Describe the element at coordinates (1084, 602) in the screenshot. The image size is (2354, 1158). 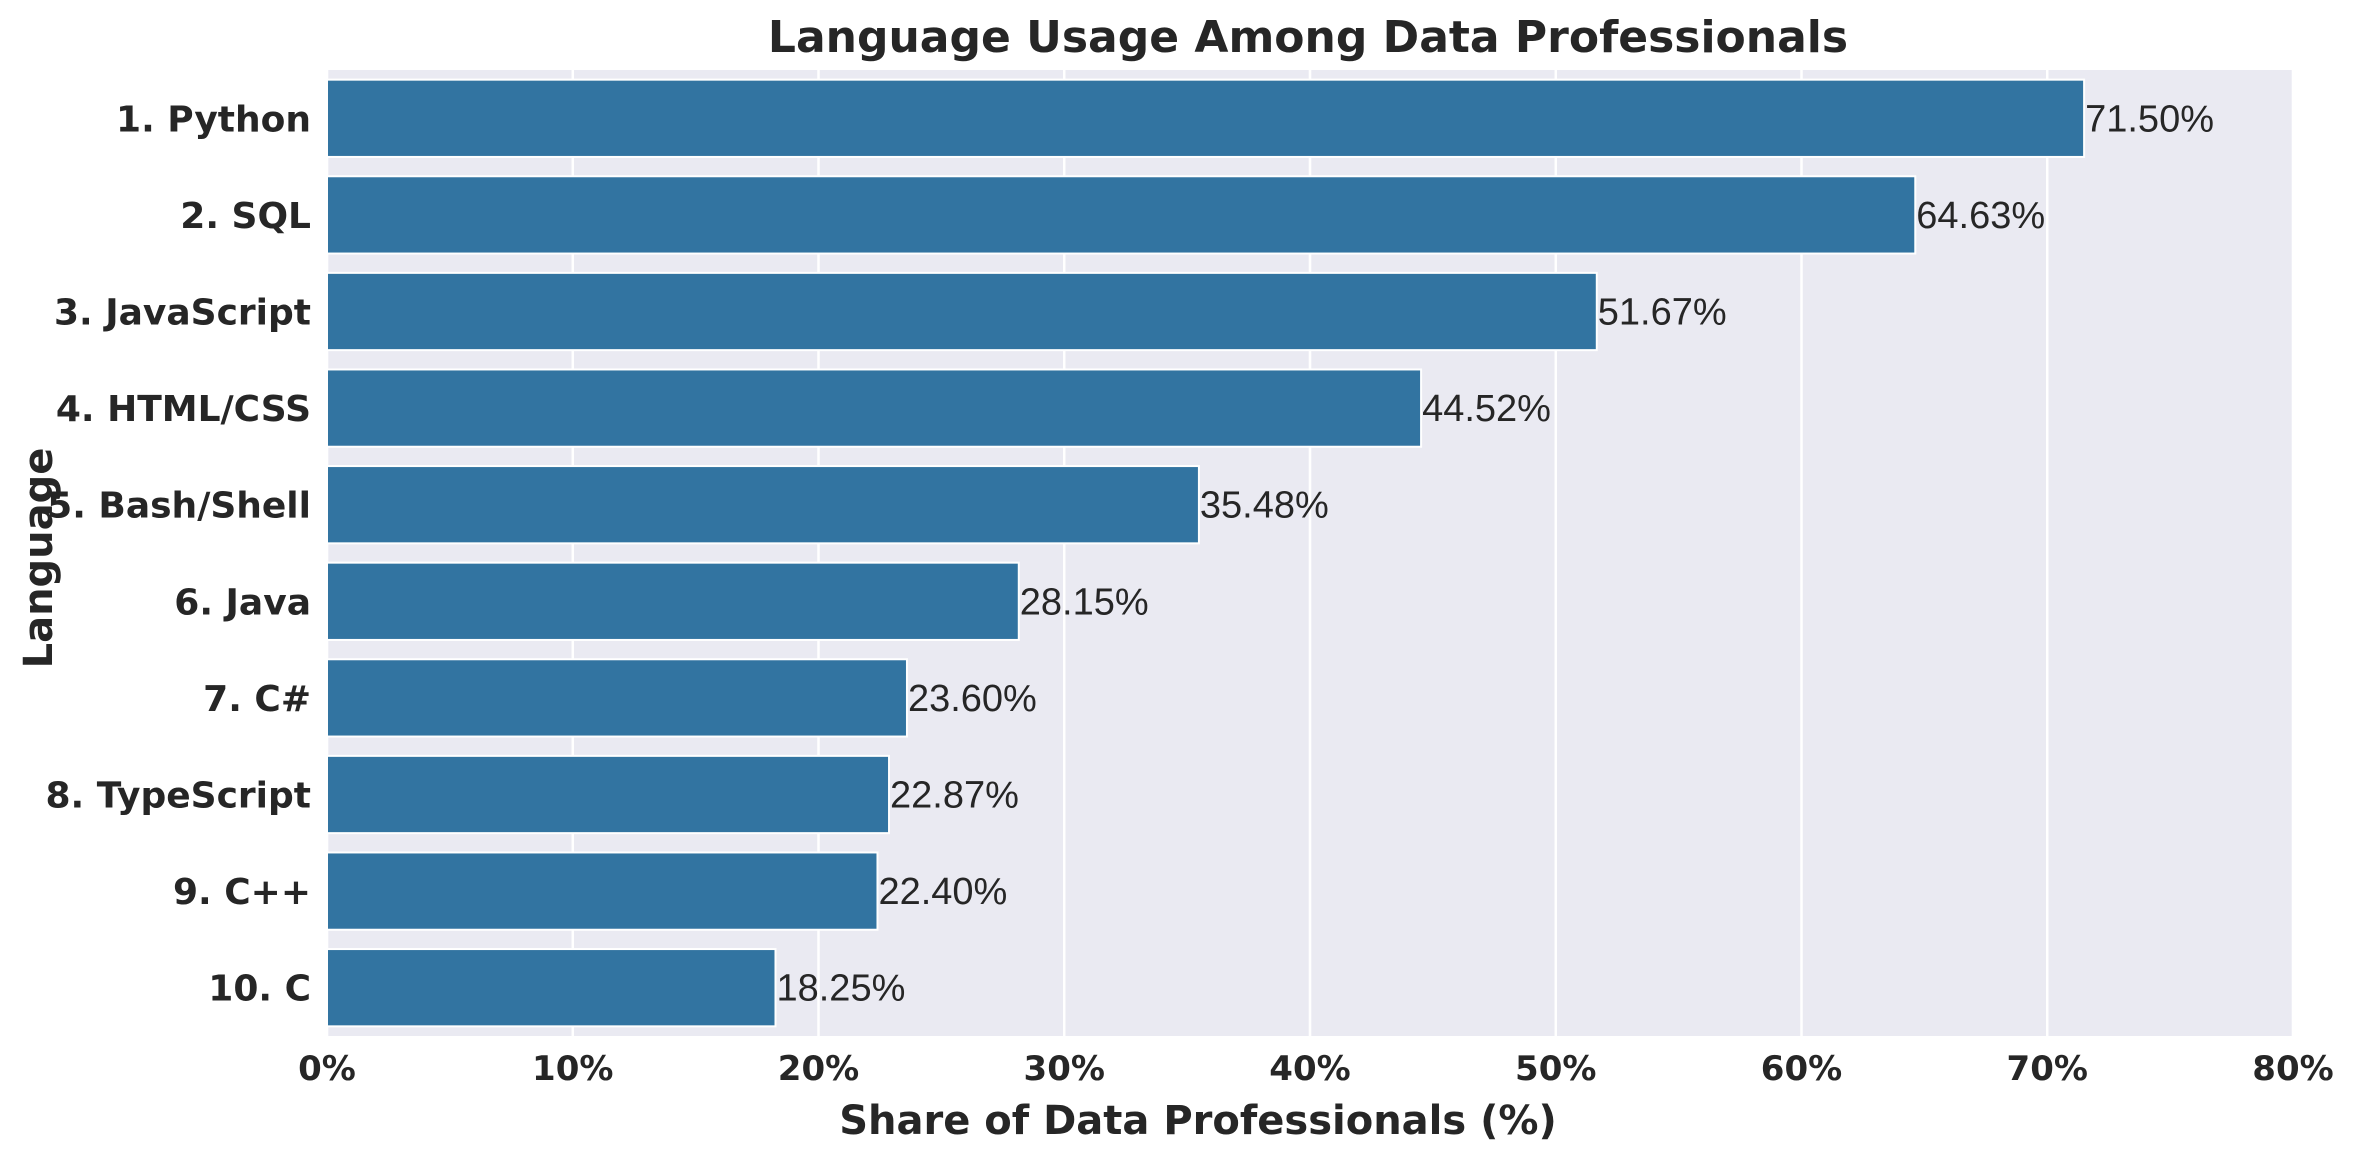
I see `data-label: 28.15%` at that location.